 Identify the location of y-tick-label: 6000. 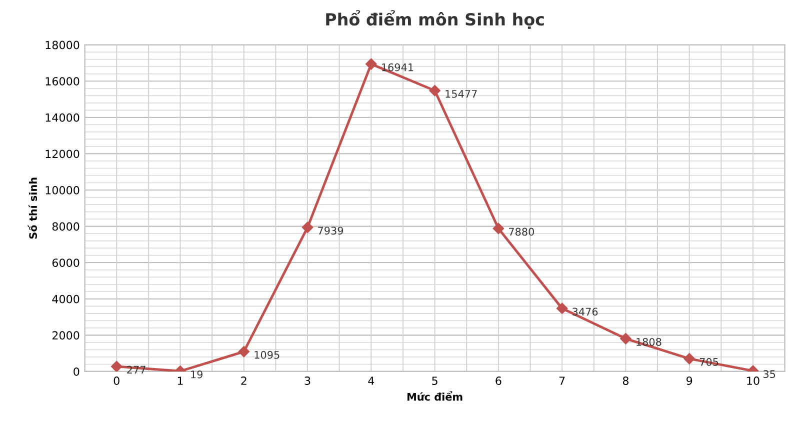
(66, 262).